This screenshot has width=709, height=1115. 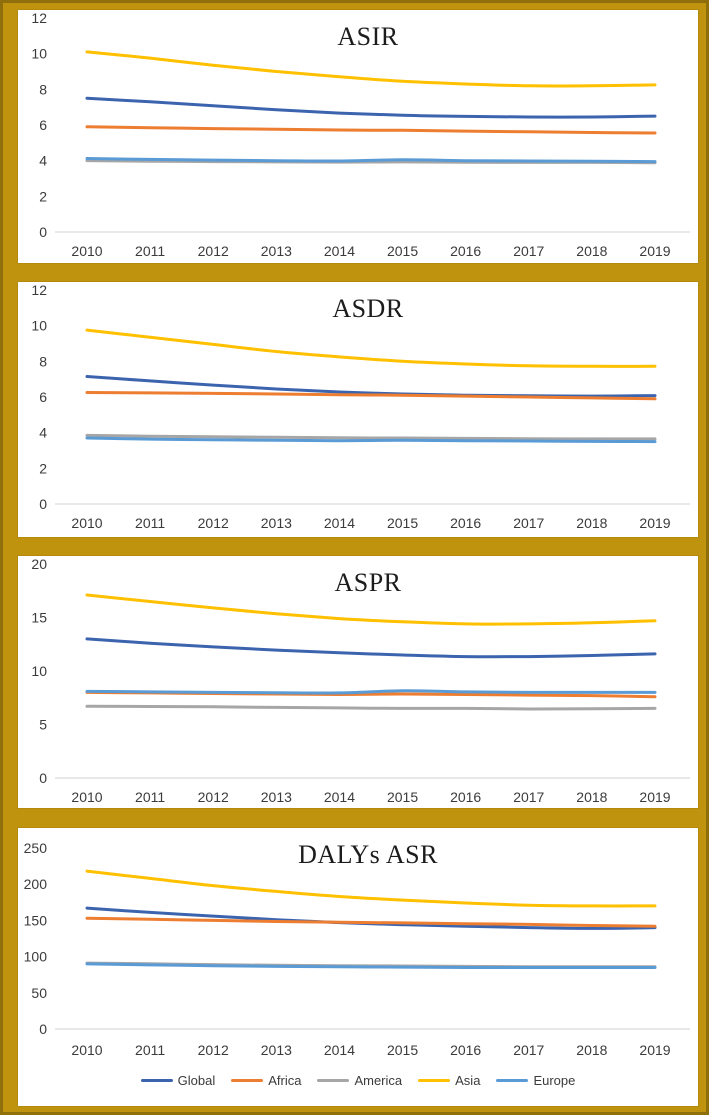 What do you see at coordinates (371, 648) in the screenshot?
I see `series-line-global` at bounding box center [371, 648].